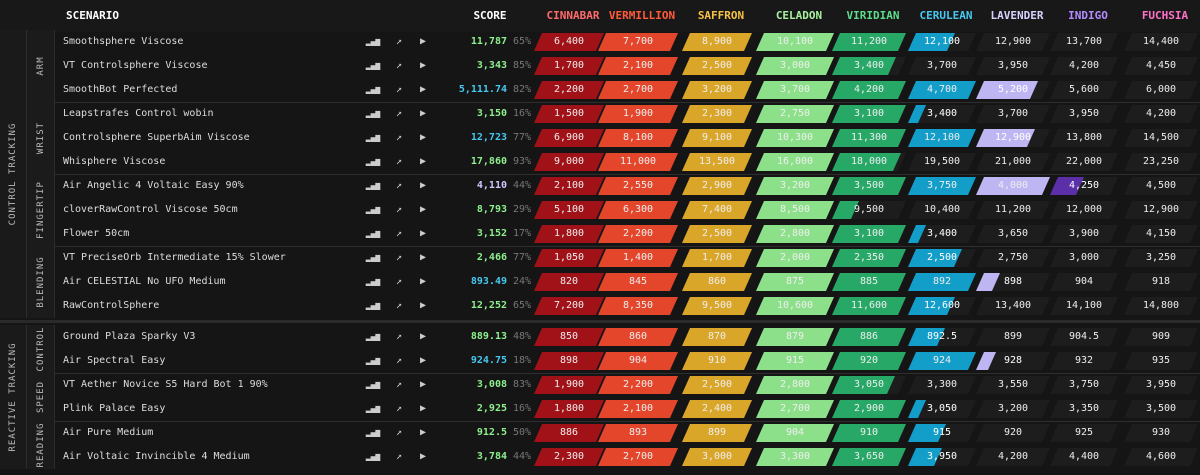  What do you see at coordinates (717, 234) in the screenshot?
I see `rank-cell-saffron: 2,500` at bounding box center [717, 234].